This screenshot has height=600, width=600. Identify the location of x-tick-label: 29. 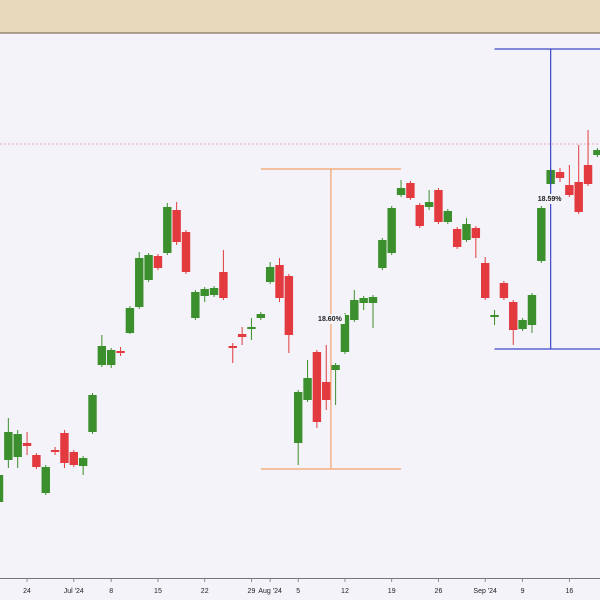
(252, 591).